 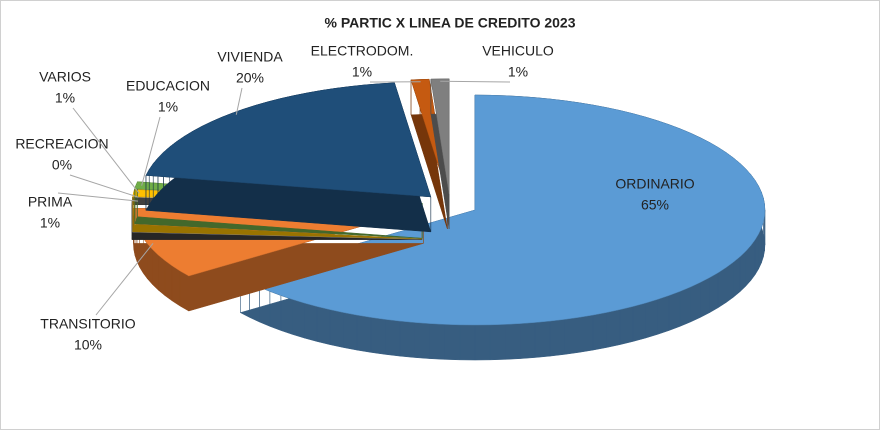 I want to click on slice-value-label: 10%, so click(x=88, y=345).